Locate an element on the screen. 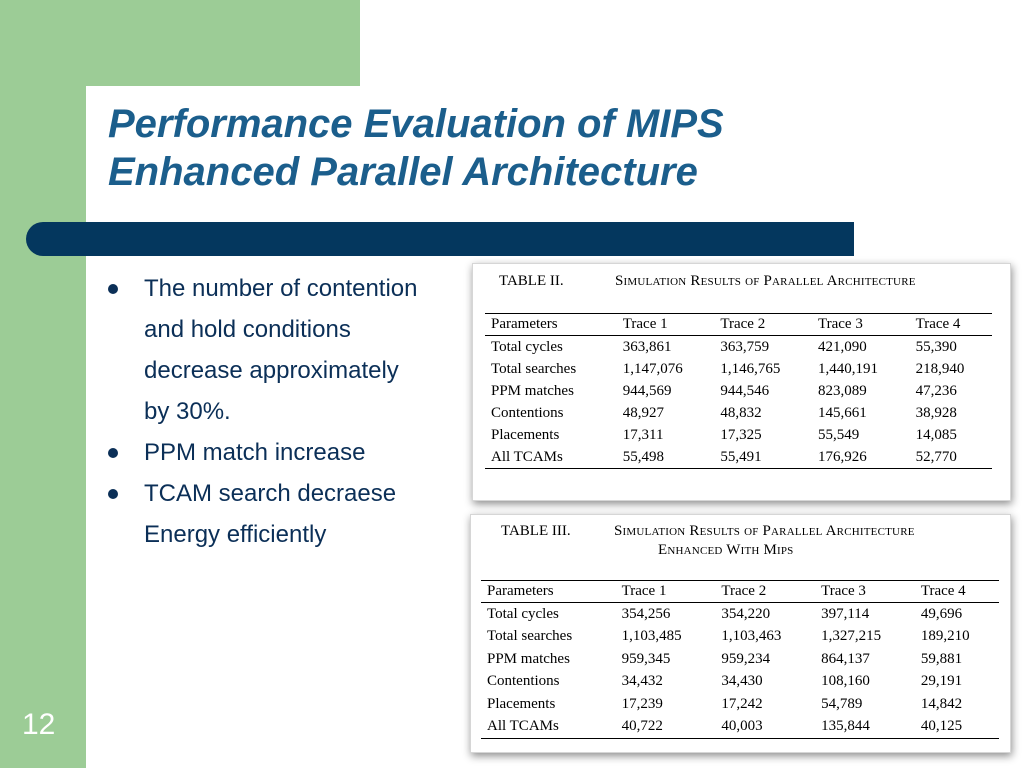 This screenshot has width=1024, height=768. table-cell: 354,220 is located at coordinates (746, 613).